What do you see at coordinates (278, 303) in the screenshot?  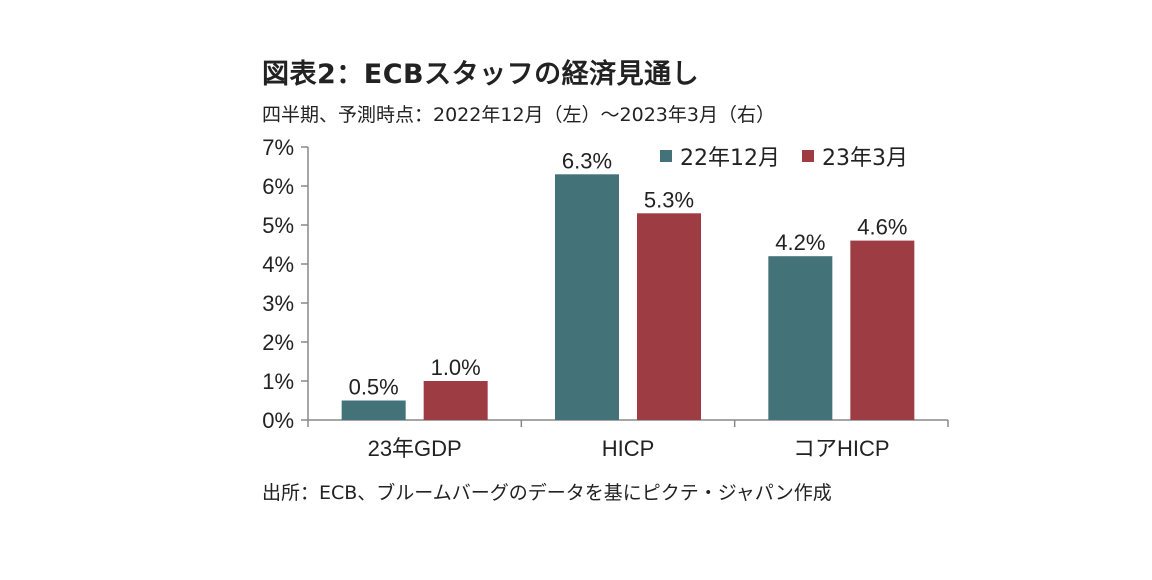 I see `y-tick-label: 3%` at bounding box center [278, 303].